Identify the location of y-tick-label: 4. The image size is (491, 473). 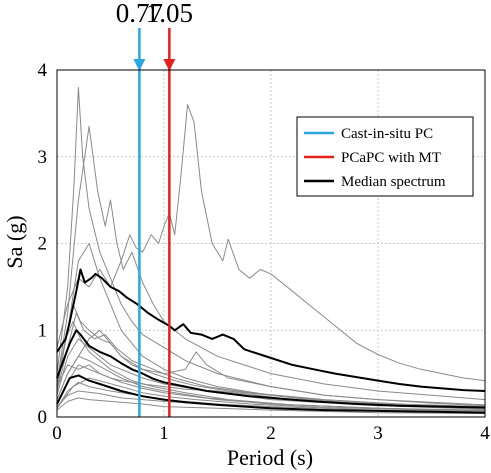
(43, 70).